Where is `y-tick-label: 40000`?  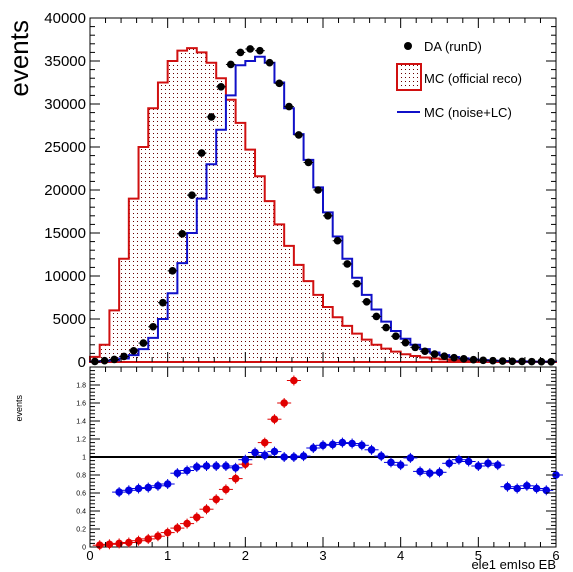
y-tick-label: 40000 is located at coordinates (65, 18).